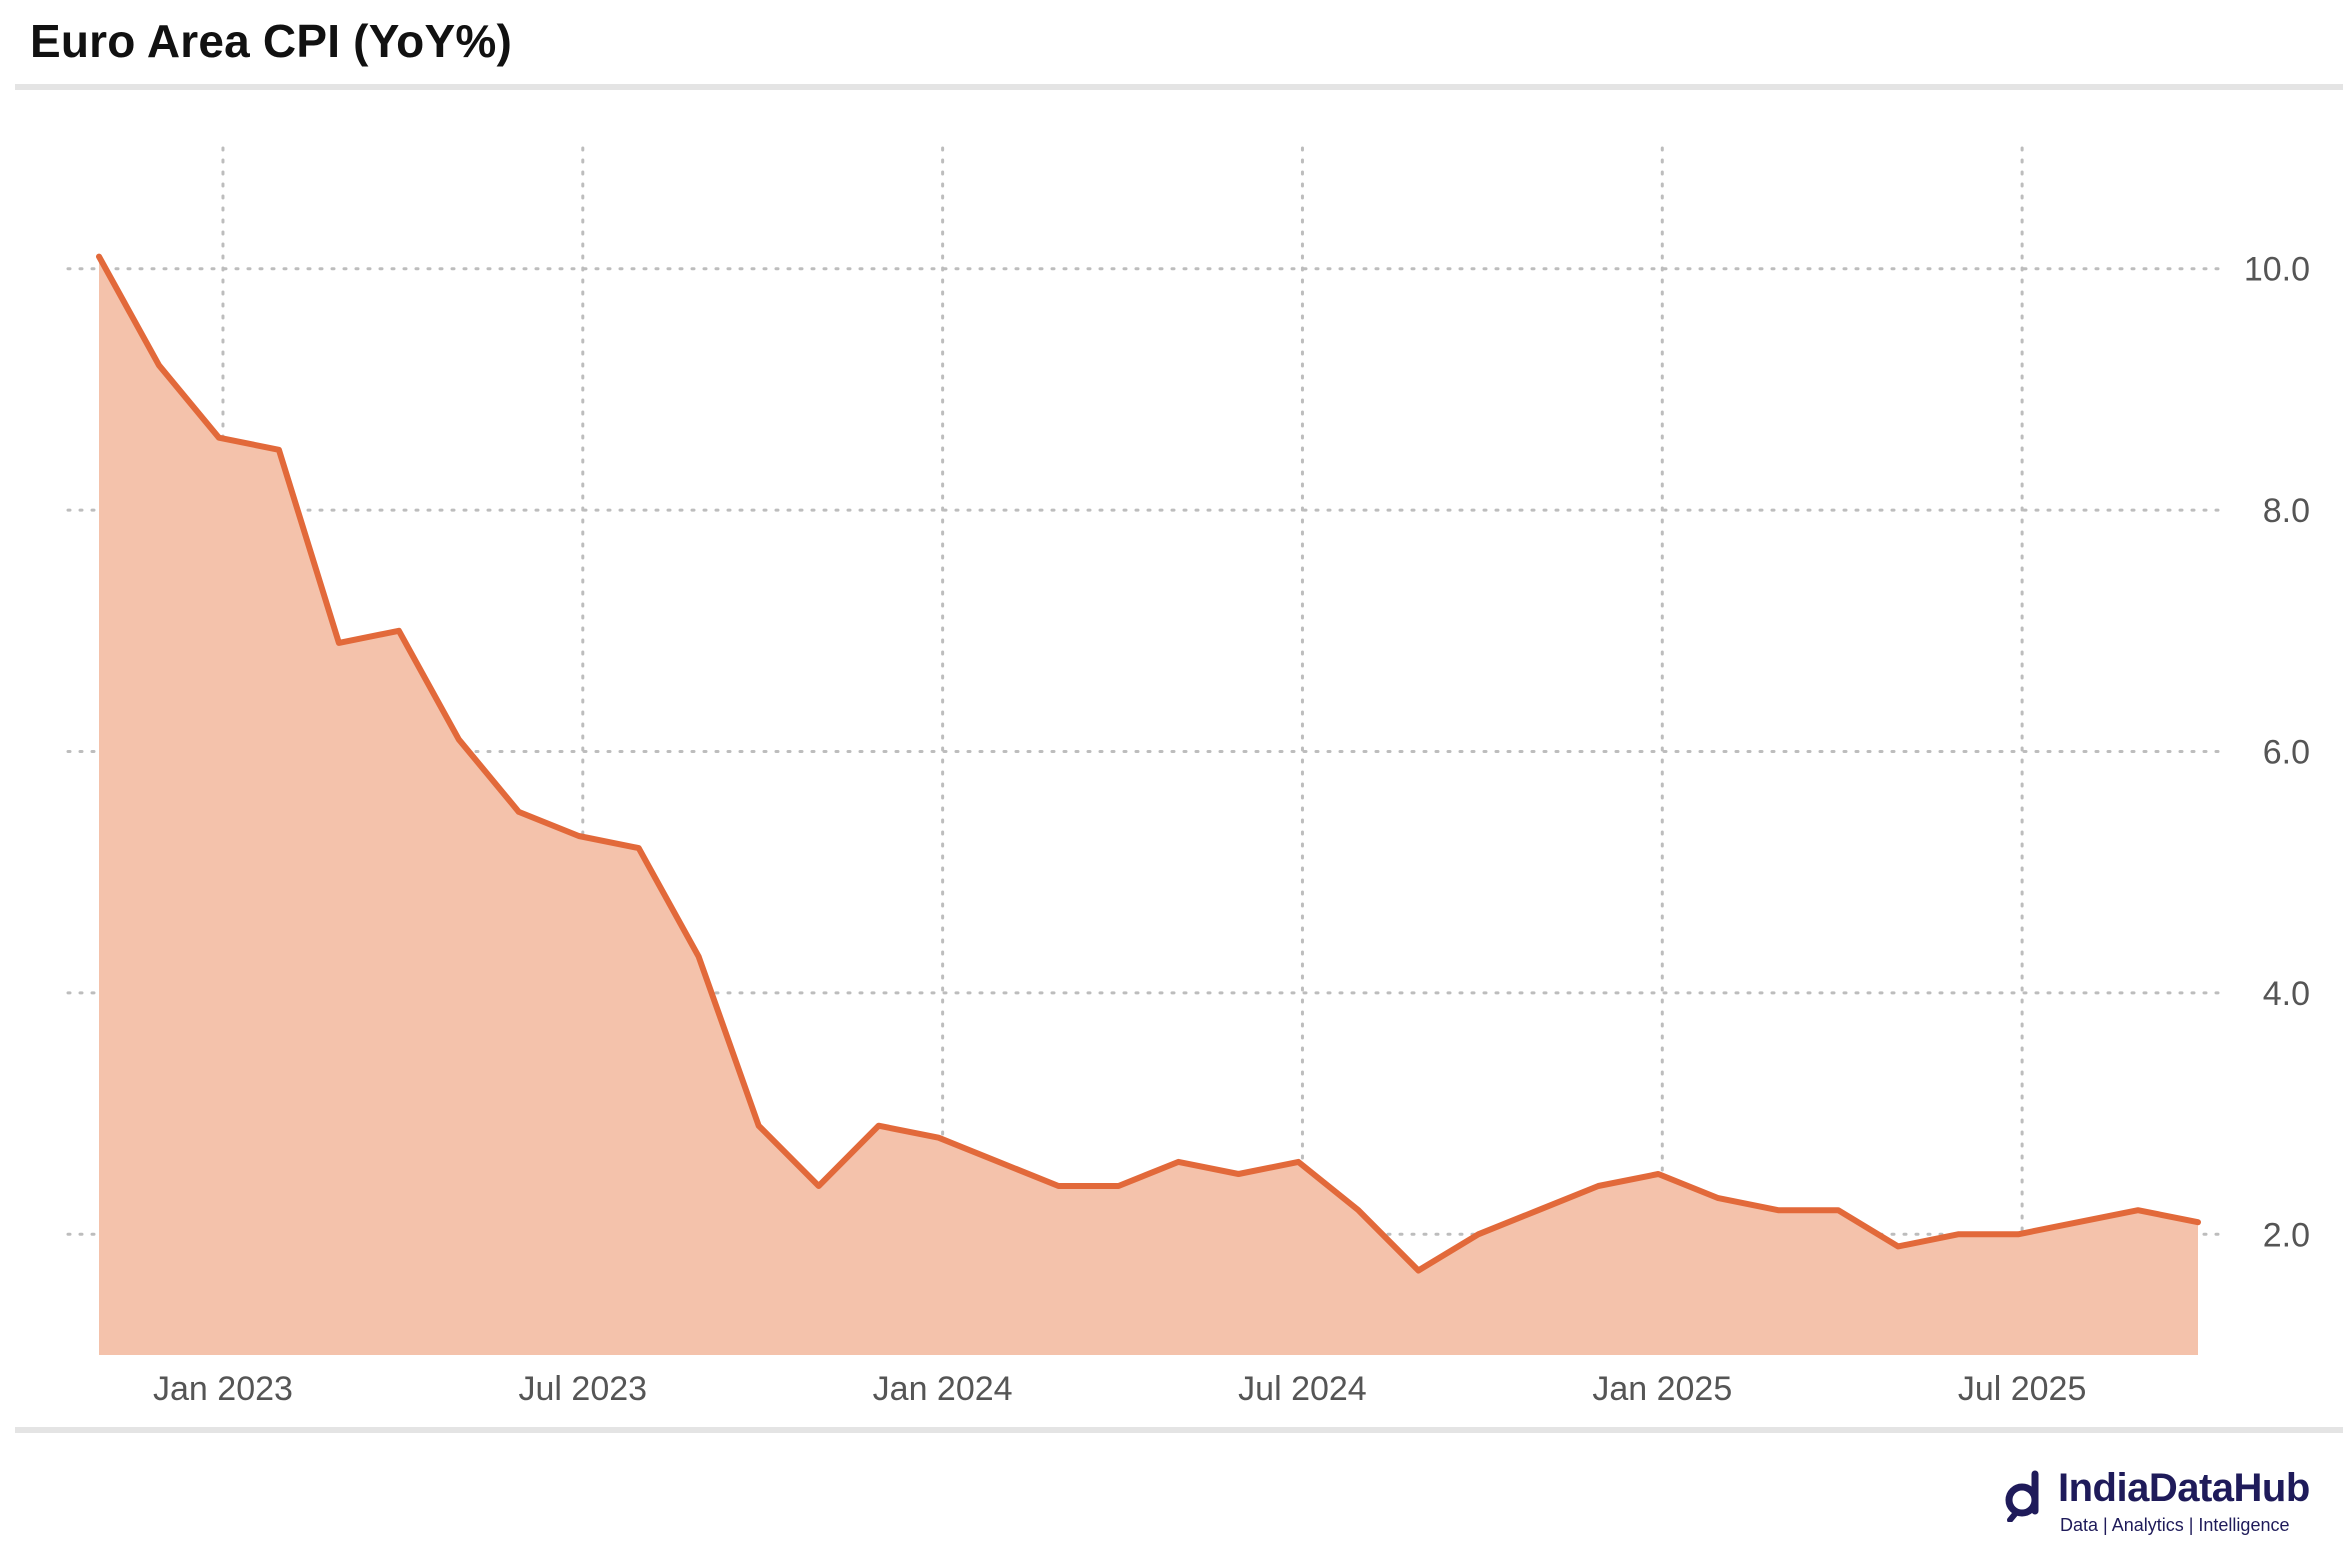 Image resolution: width=2343 pixels, height=1552 pixels. Describe the element at coordinates (2022, 1389) in the screenshot. I see `x-tick-label: Jul 2025` at that location.